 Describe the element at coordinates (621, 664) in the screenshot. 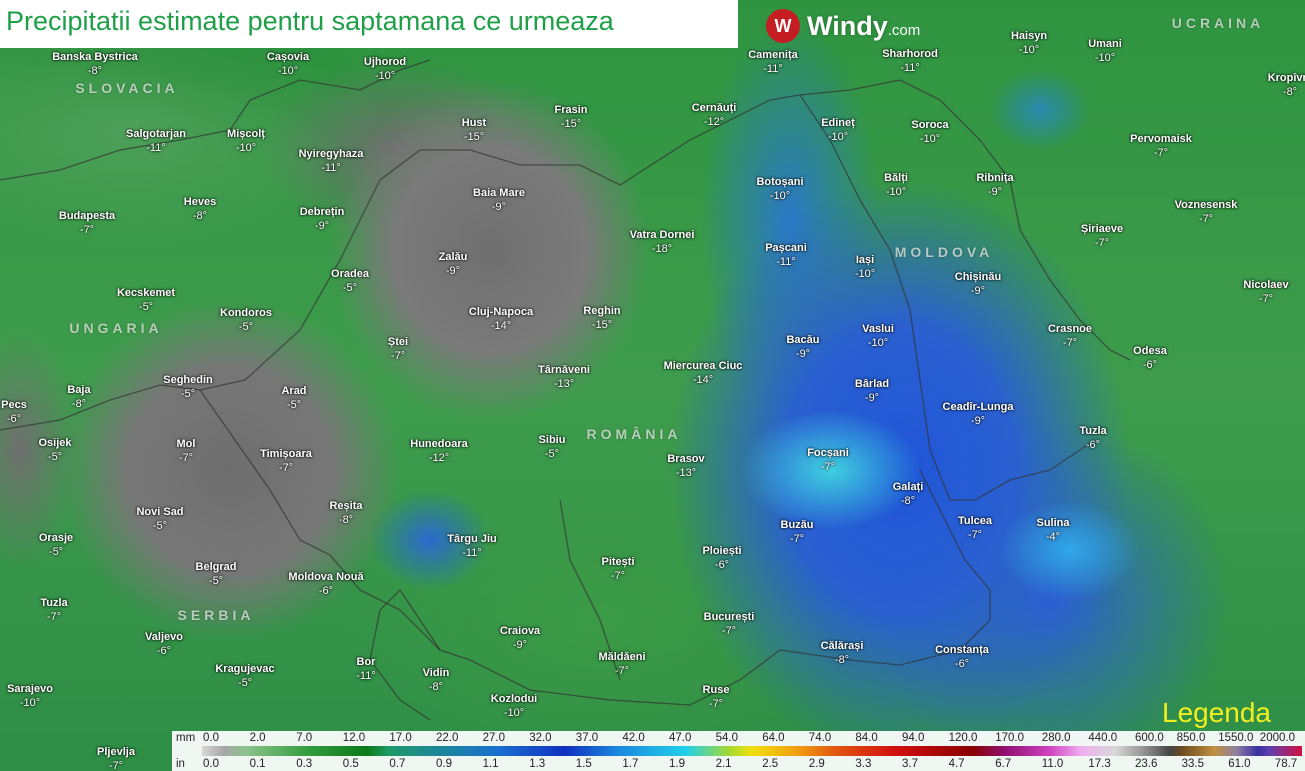

I see `city-marker: Măldăeni -7°` at that location.